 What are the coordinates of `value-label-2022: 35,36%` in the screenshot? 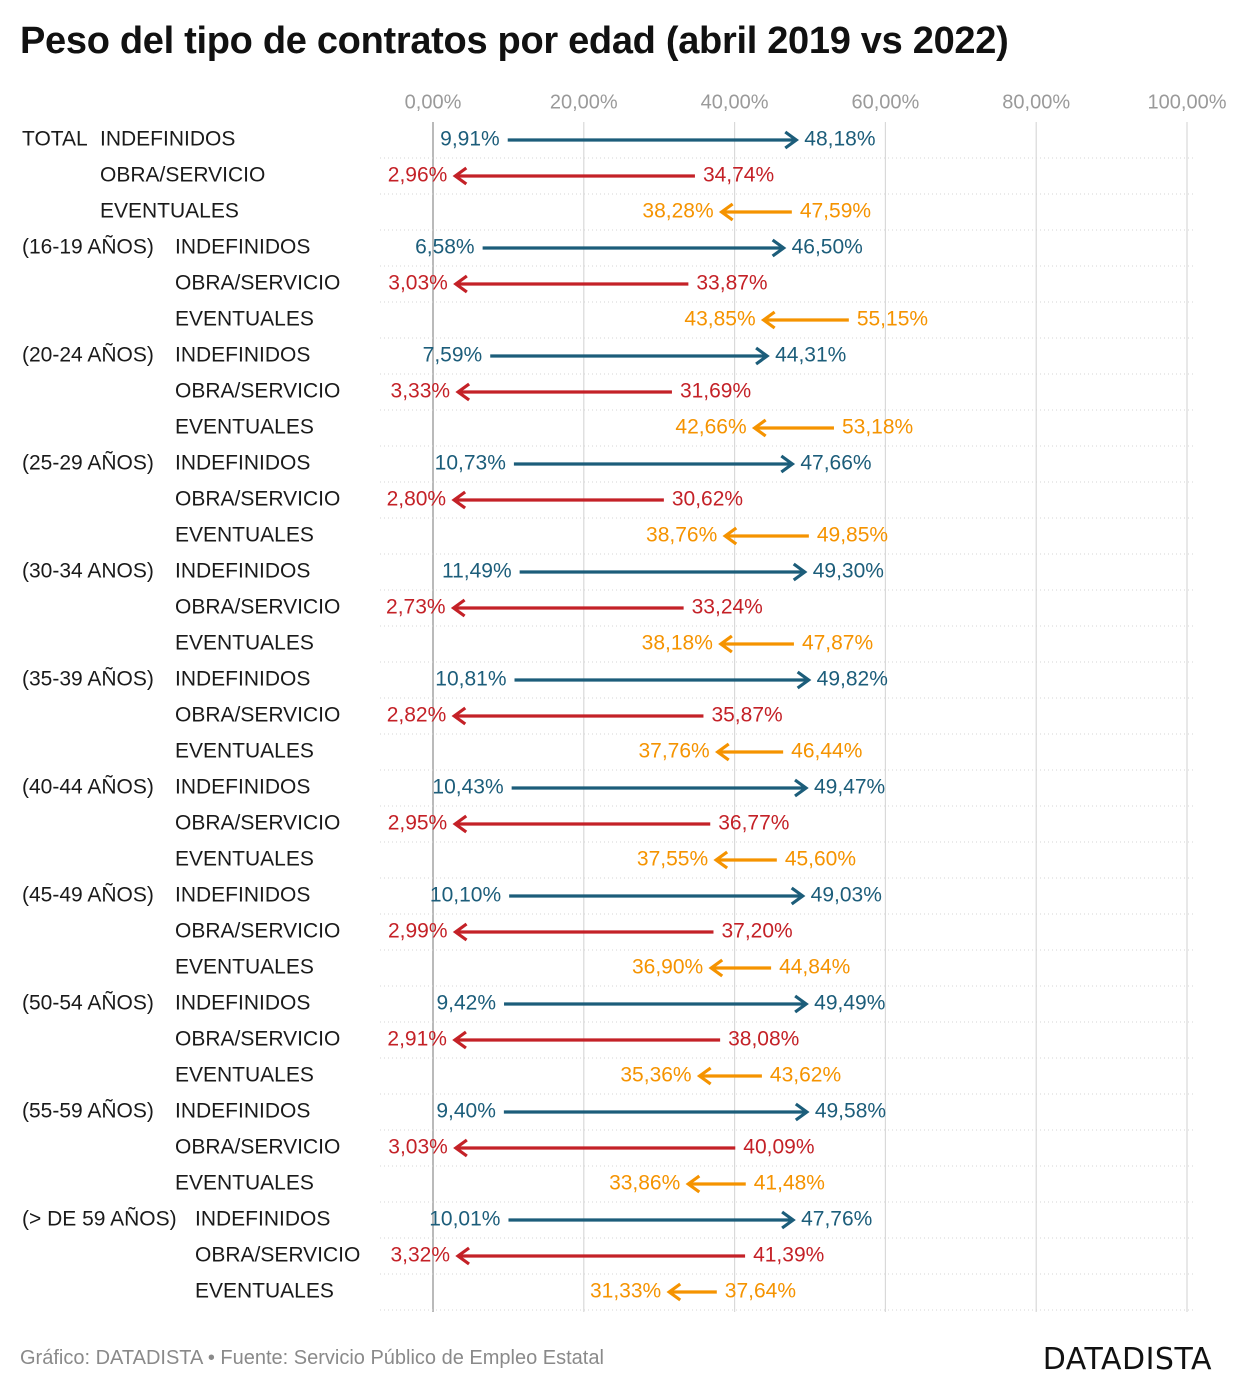 It's located at (655, 1075).